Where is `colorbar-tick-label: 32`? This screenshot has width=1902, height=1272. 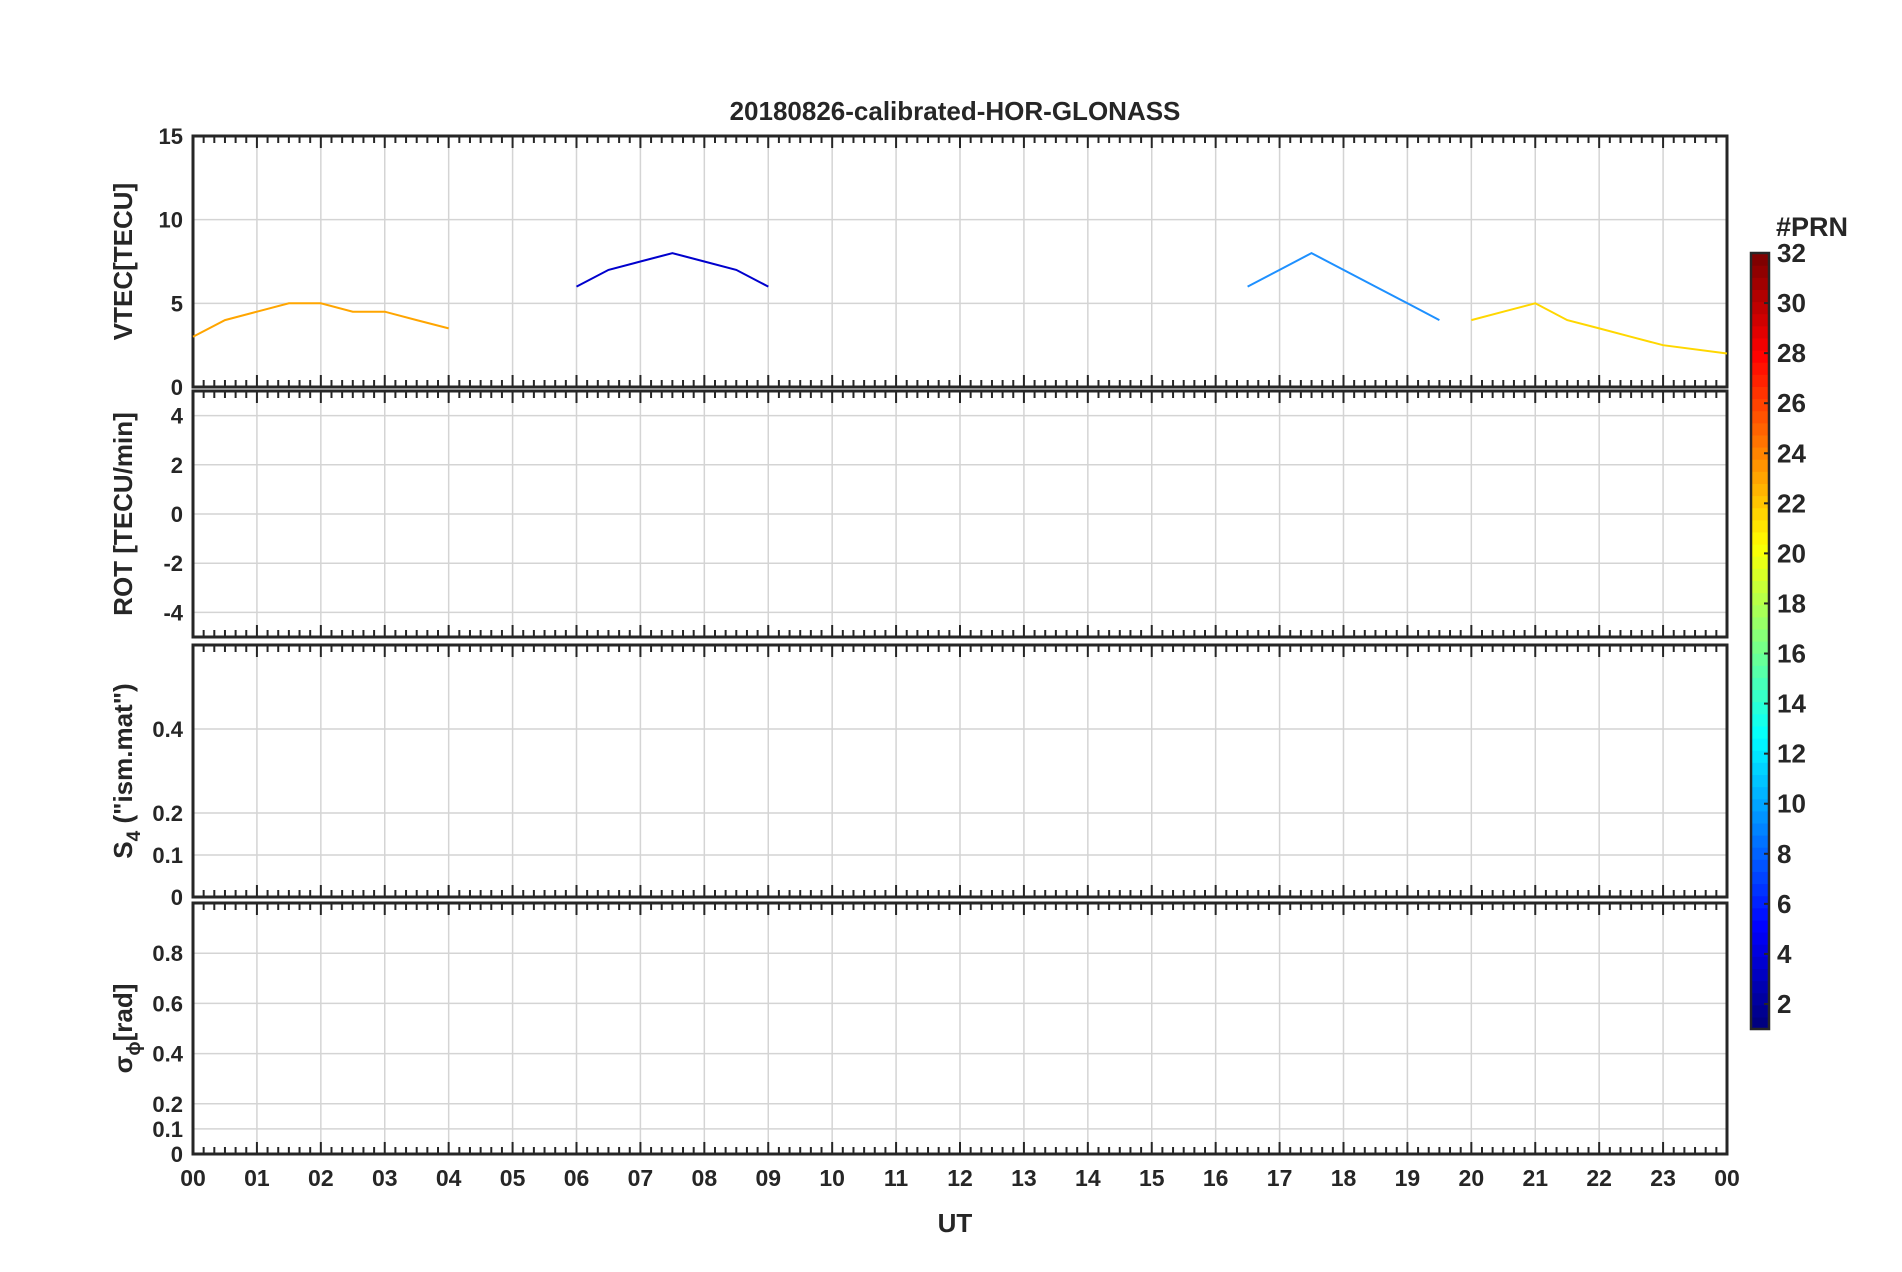 colorbar-tick-label: 32 is located at coordinates (1791, 253).